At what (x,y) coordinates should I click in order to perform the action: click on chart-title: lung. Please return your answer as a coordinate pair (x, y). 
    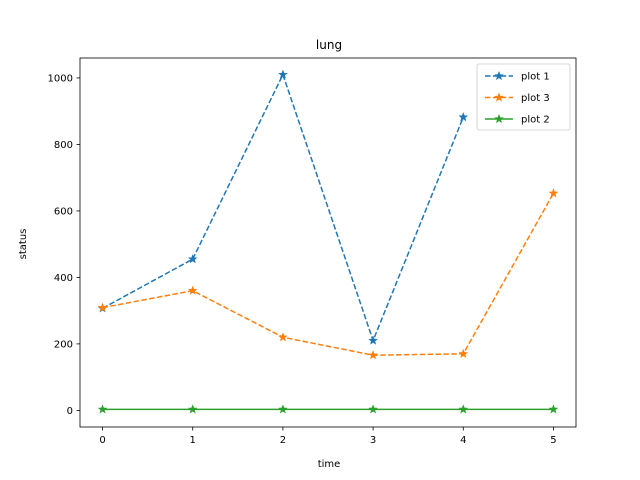
    Looking at the image, I should click on (329, 45).